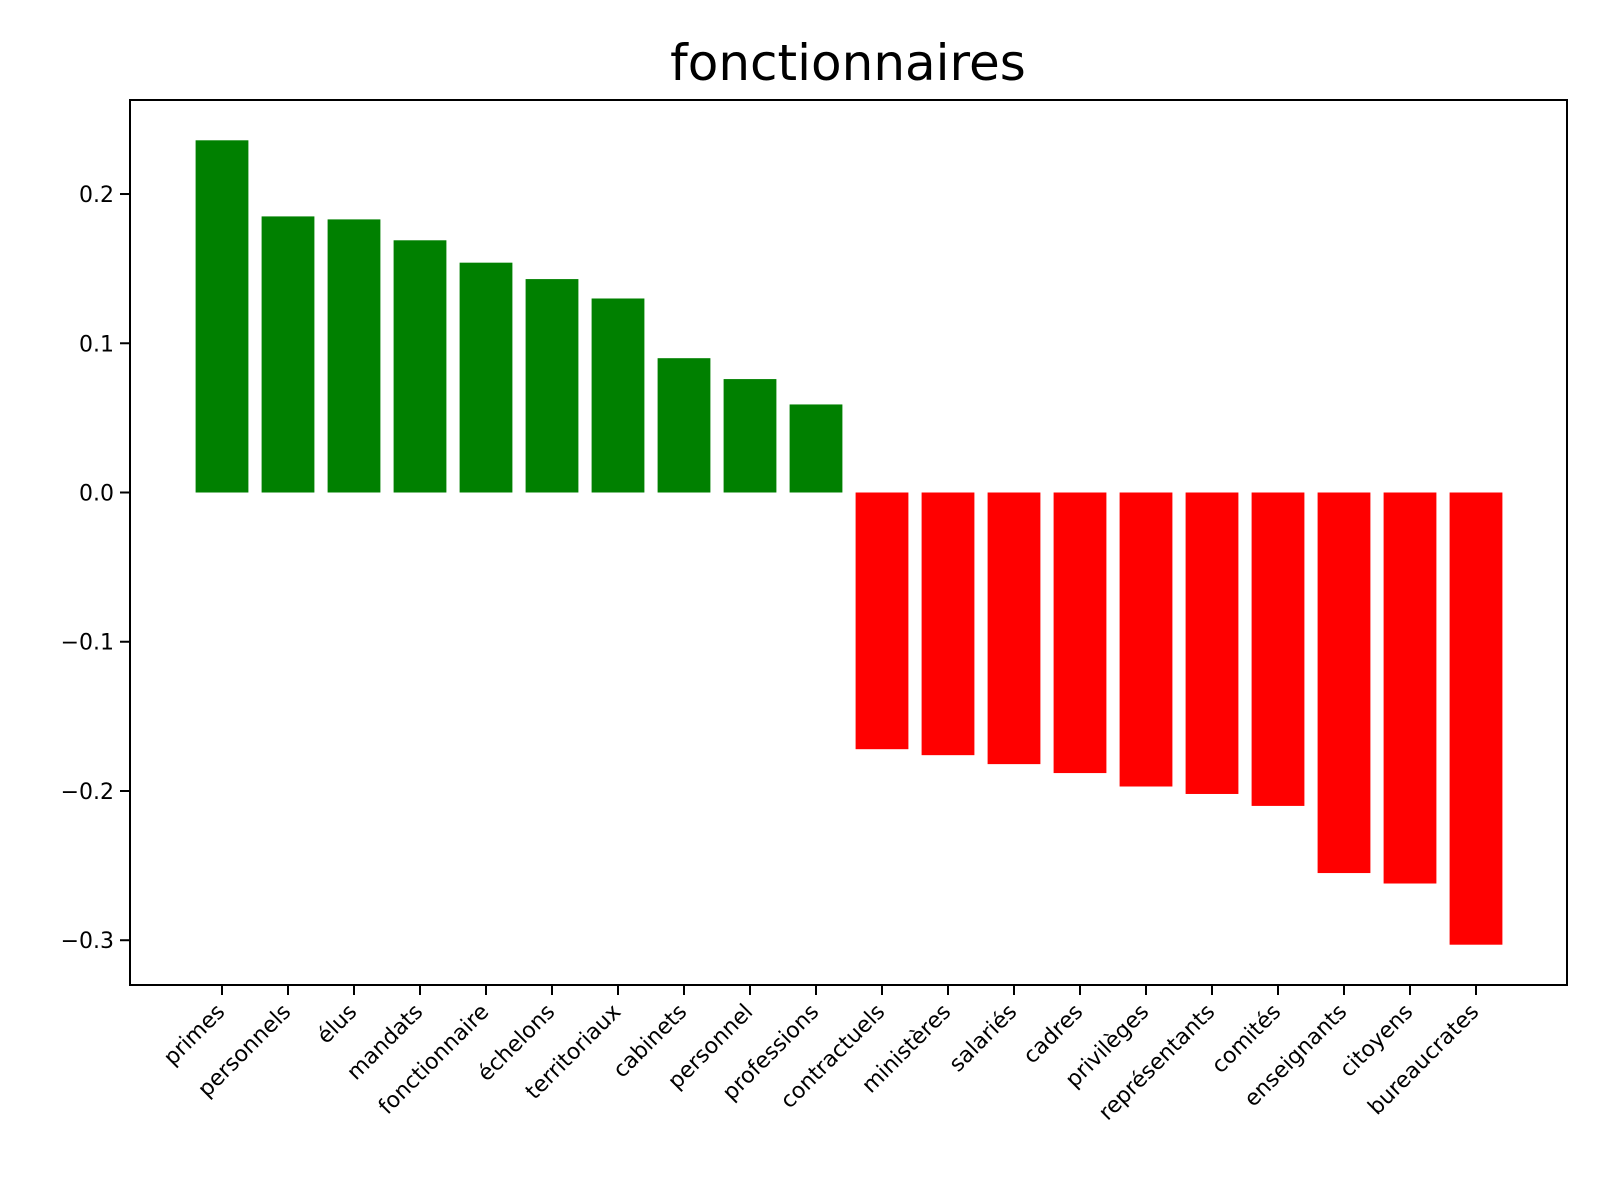 The width and height of the screenshot is (1600, 1200). I want to click on y-tick-label: −0.2, so click(87, 792).